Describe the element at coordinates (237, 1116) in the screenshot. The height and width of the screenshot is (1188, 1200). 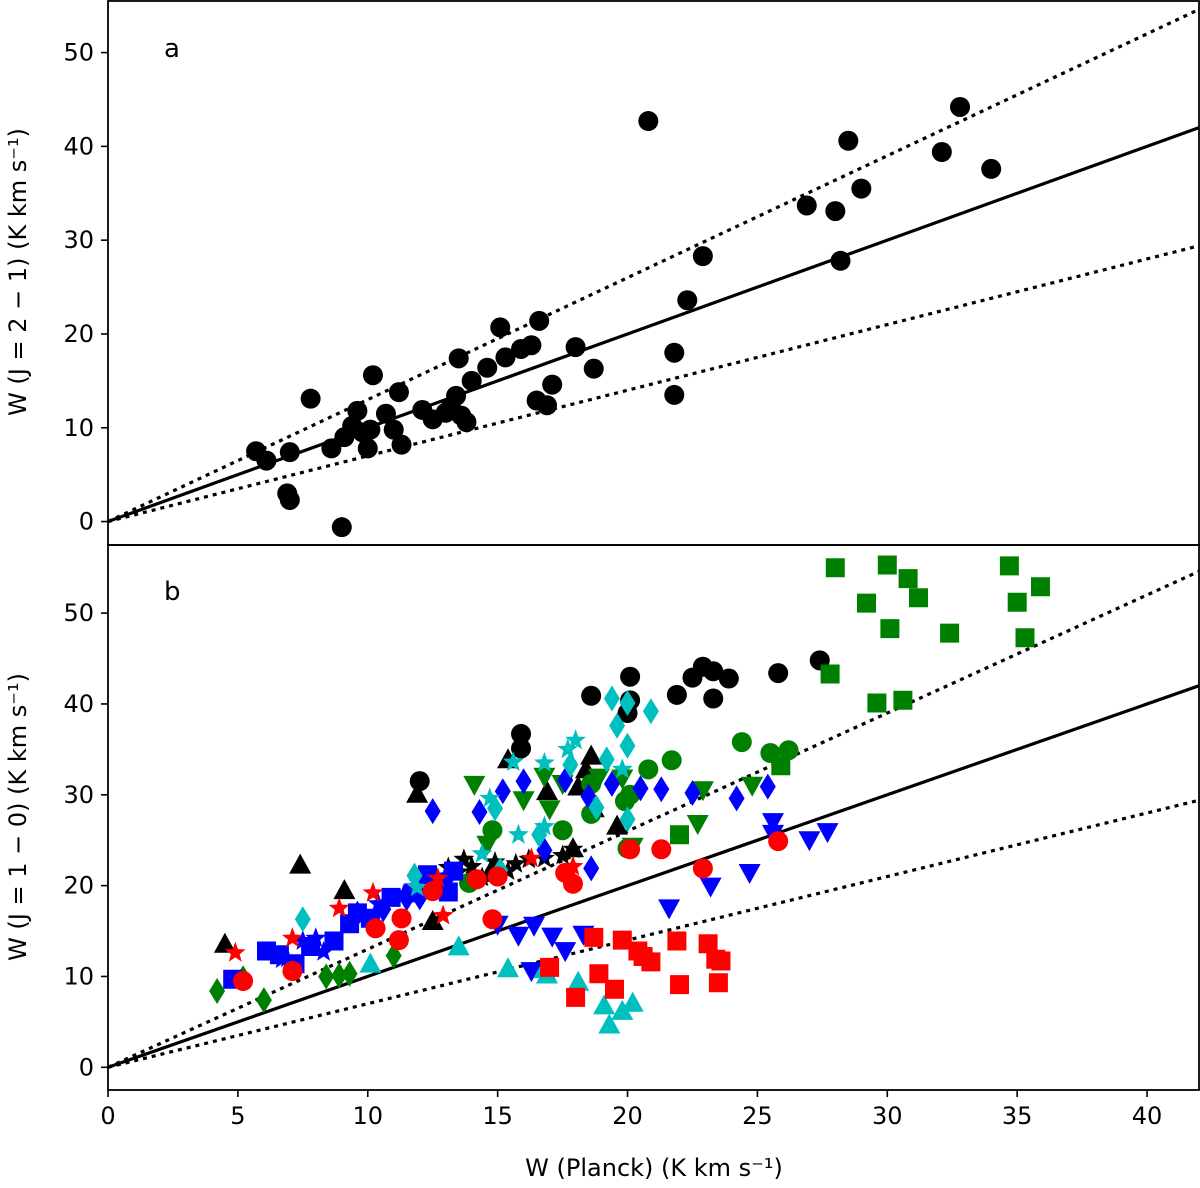
I see `xtick-label: 5` at that location.